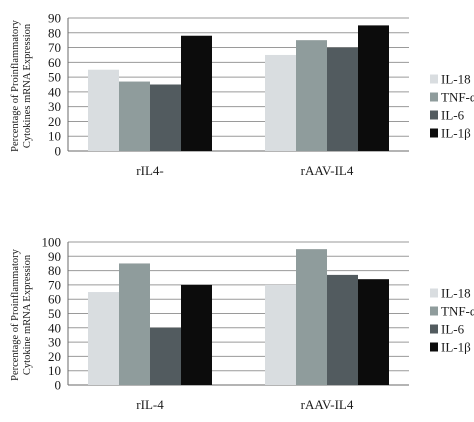 The image size is (474, 422). I want to click on bar-IL-1β-rIL-4, so click(196, 334).